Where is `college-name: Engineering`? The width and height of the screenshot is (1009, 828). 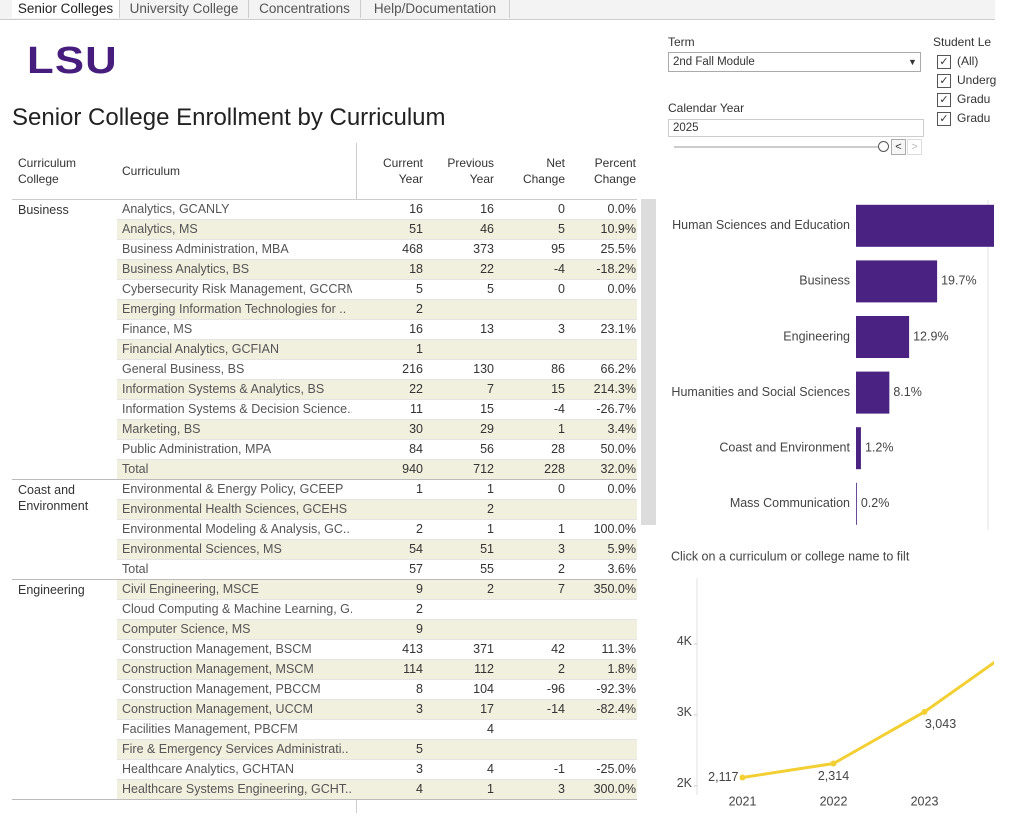 college-name: Engineering is located at coordinates (51, 590).